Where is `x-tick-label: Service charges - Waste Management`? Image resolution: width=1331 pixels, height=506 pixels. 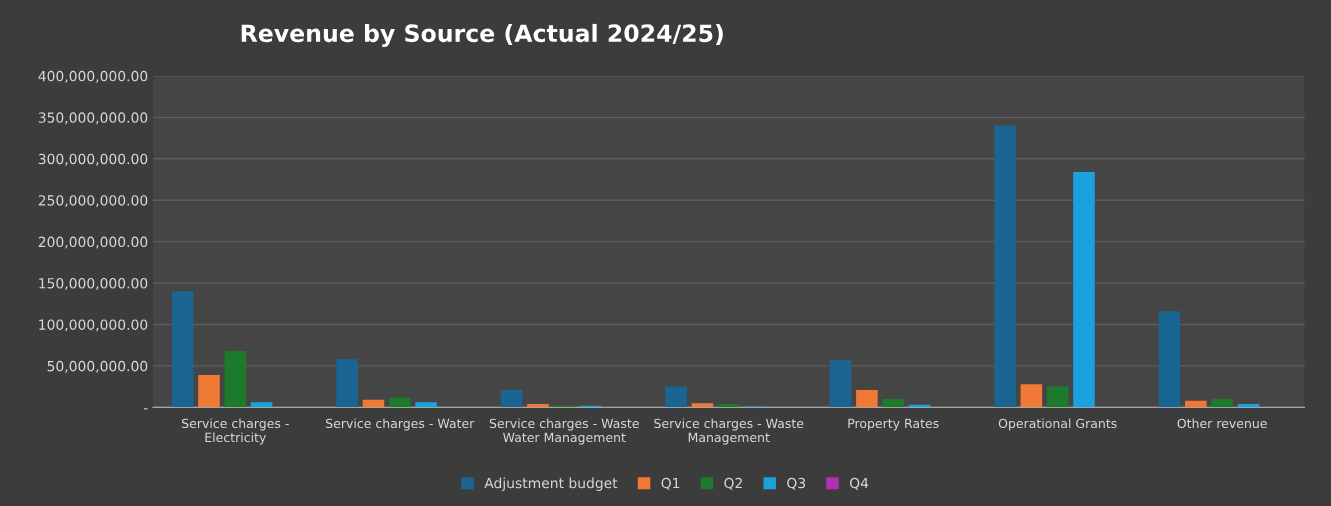 x-tick-label: Service charges - Waste Management is located at coordinates (729, 431).